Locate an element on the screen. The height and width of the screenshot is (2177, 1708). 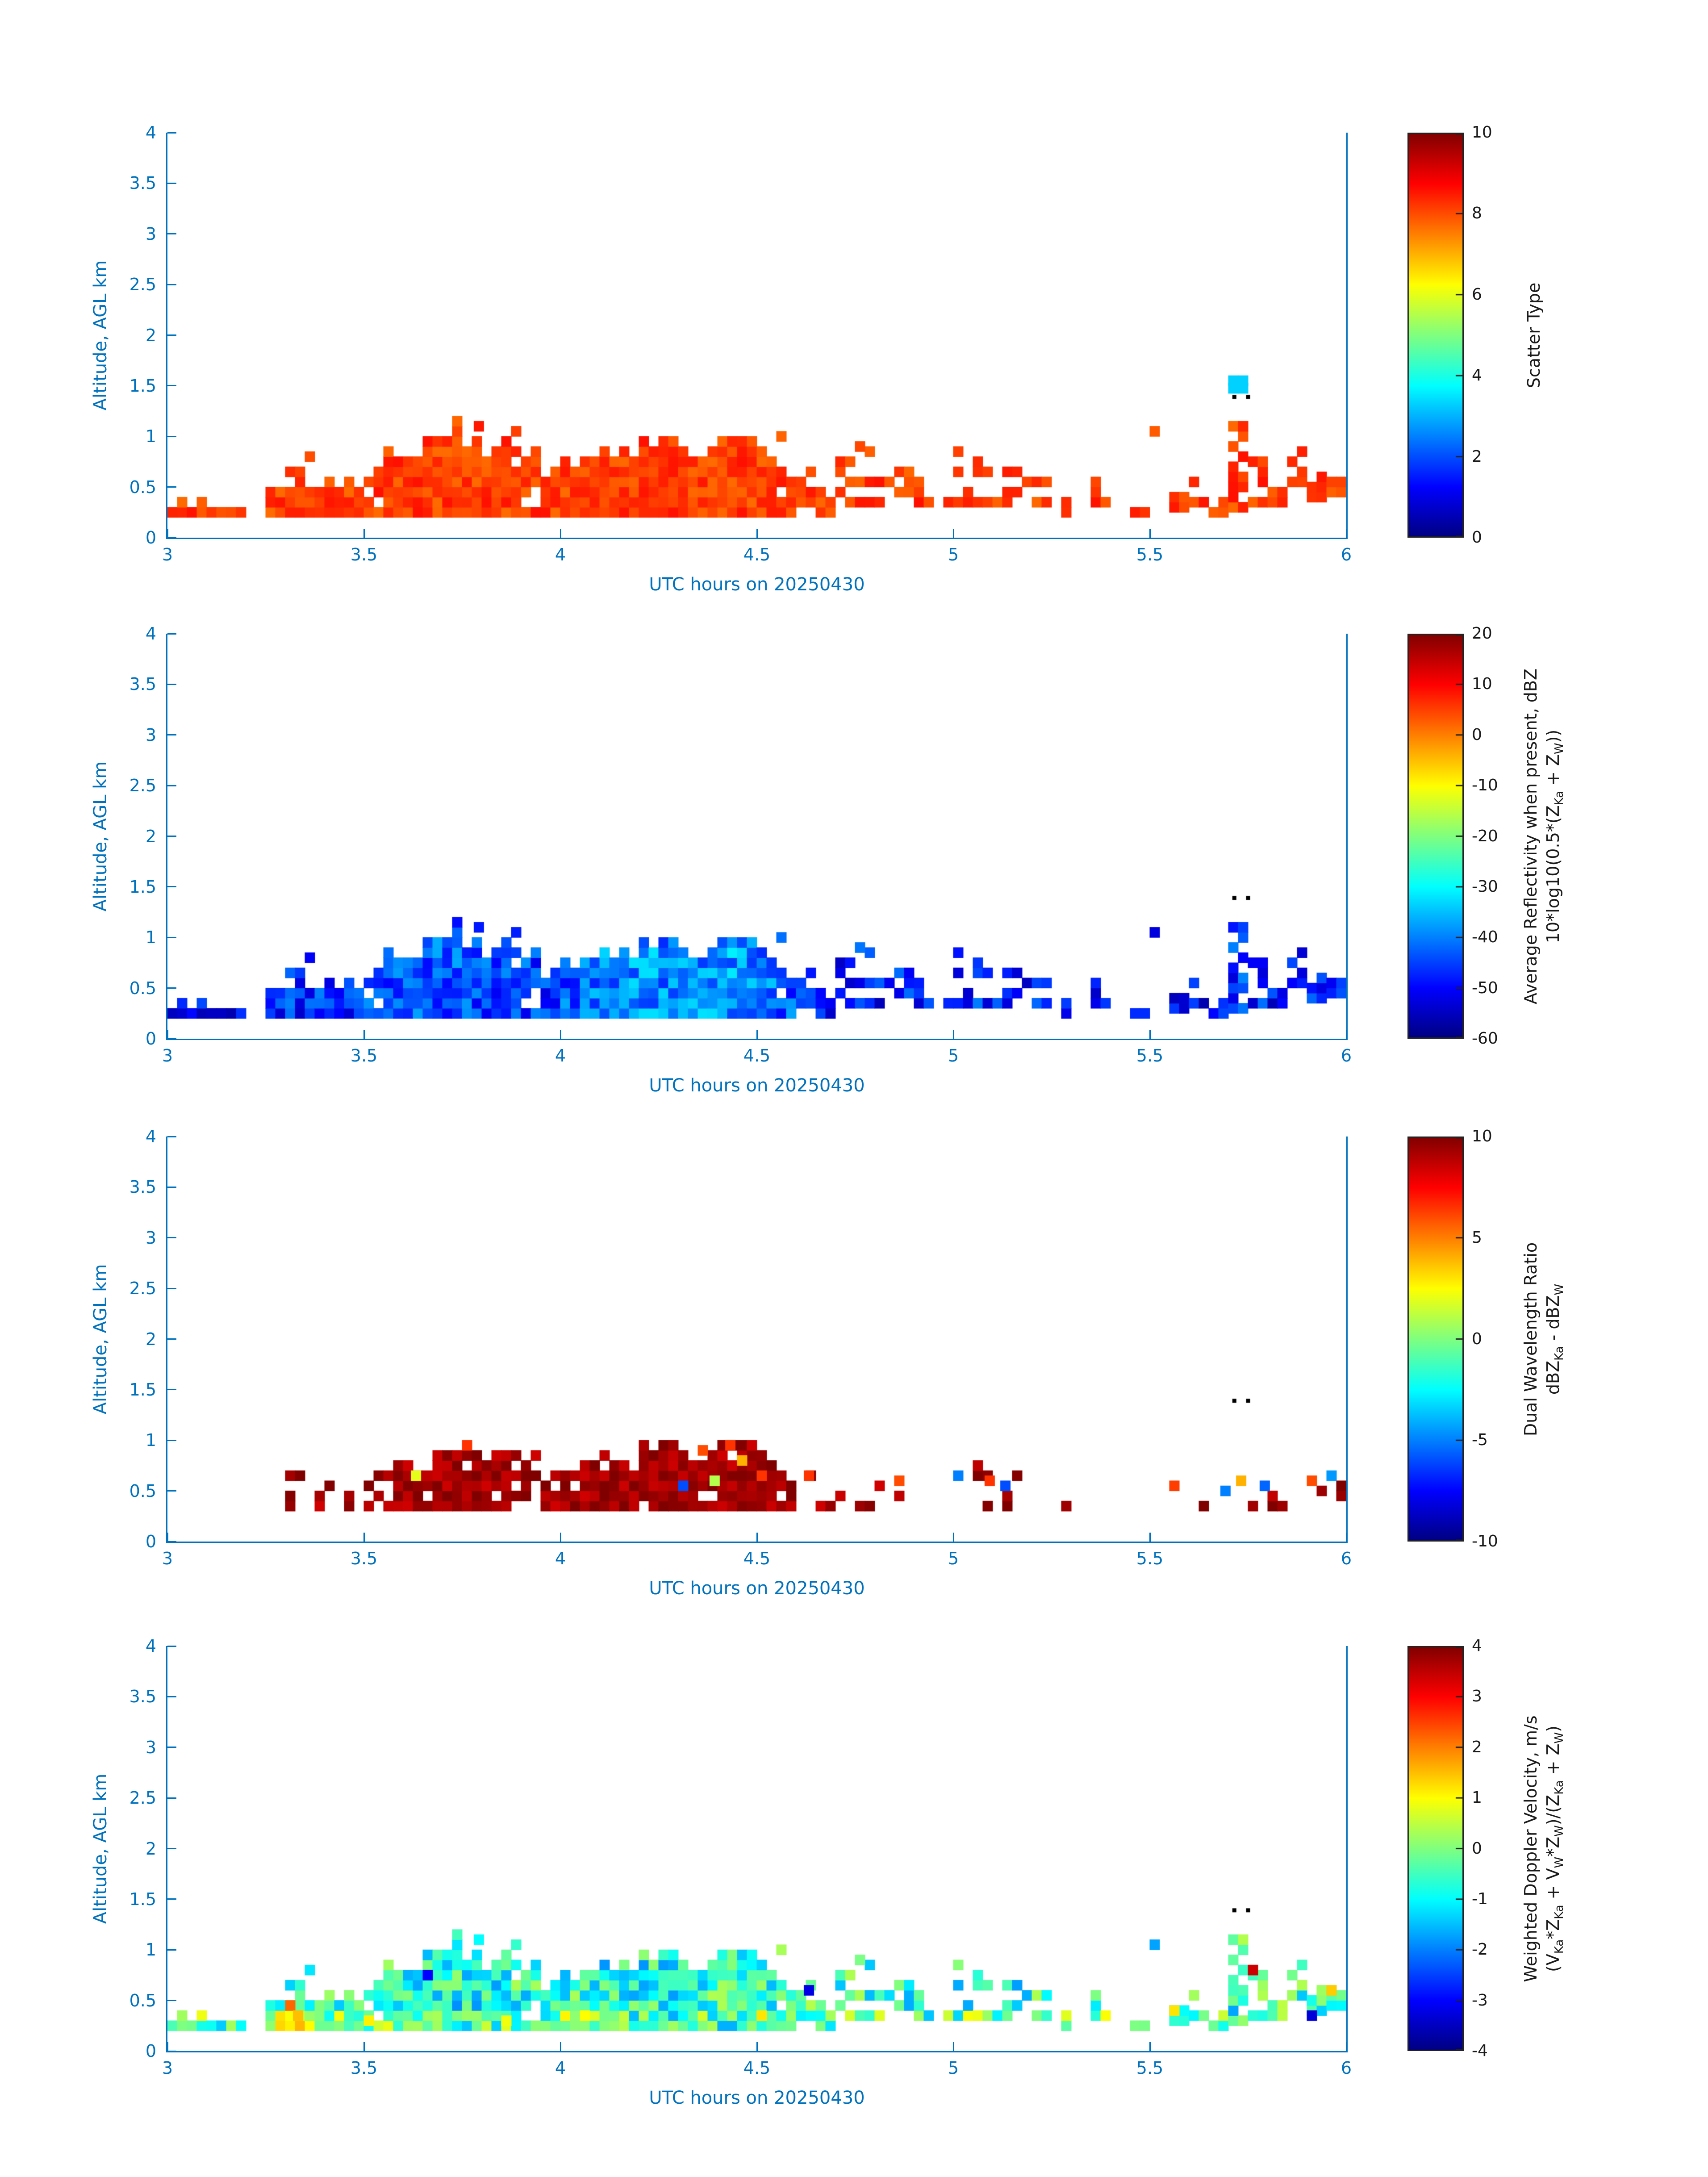
colorbar-tick-label: 1 is located at coordinates (1477, 1797).